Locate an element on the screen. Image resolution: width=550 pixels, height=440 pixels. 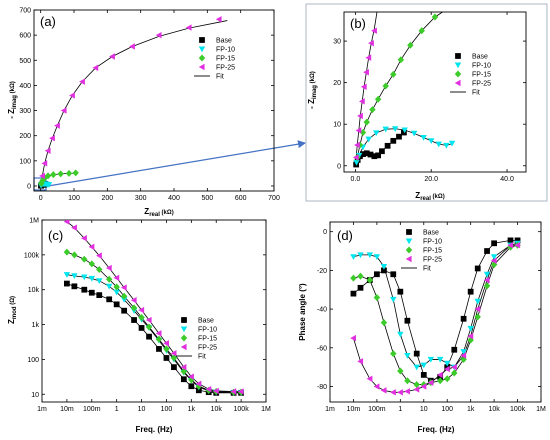
panel-label: (d) is located at coordinates (345, 235).